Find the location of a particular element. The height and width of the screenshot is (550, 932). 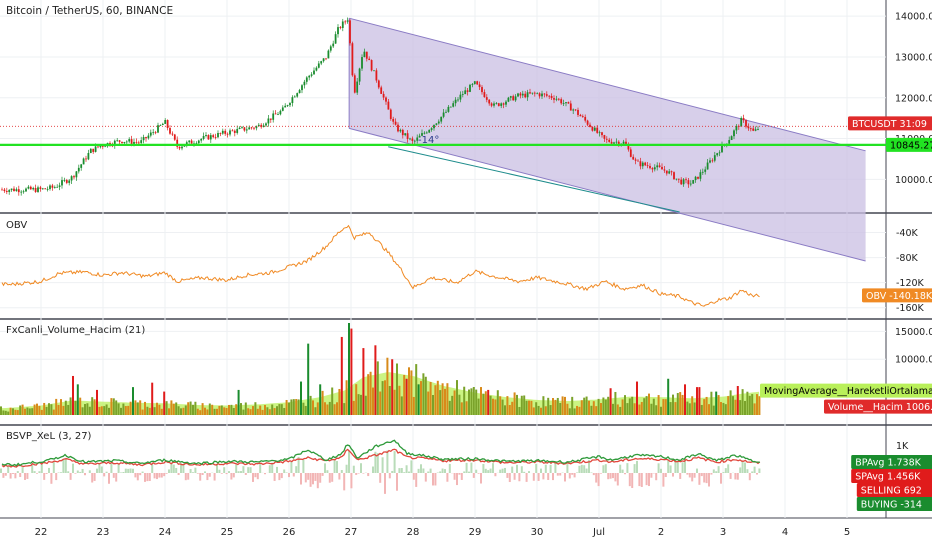

volume-y-tick: 15000.00 is located at coordinates (913, 332).